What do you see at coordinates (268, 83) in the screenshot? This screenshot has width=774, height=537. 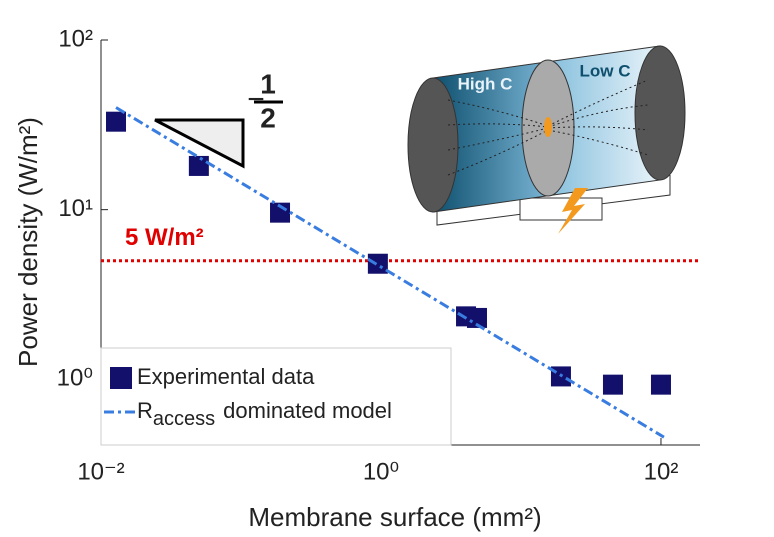 I see `slope-numerator: 1` at bounding box center [268, 83].